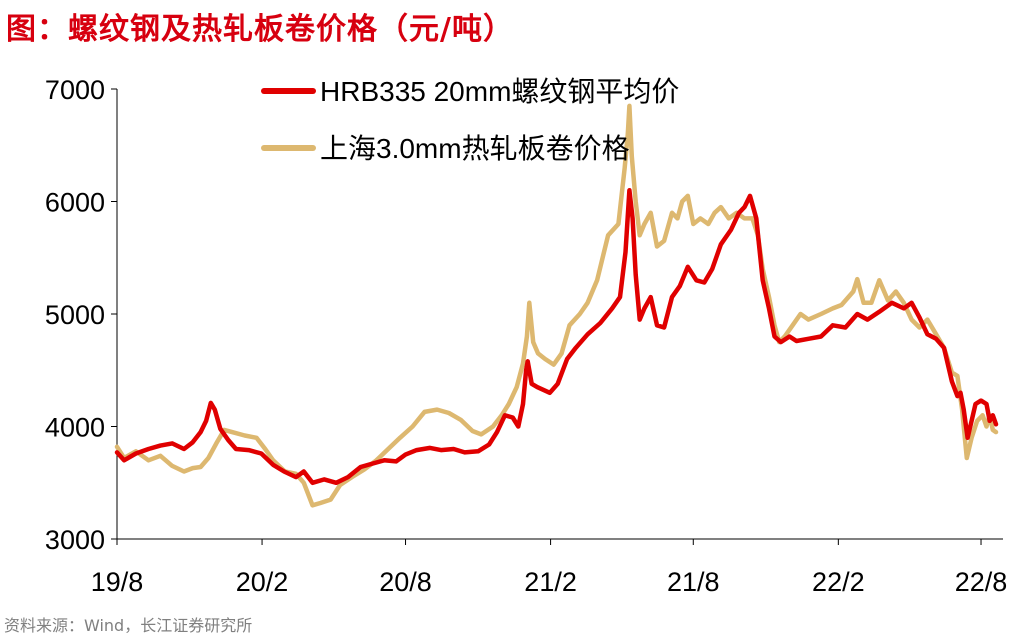  What do you see at coordinates (260, 29) in the screenshot?
I see `chart-title: 图：螺纹钢及热轧板卷价格（元/吨）` at bounding box center [260, 29].